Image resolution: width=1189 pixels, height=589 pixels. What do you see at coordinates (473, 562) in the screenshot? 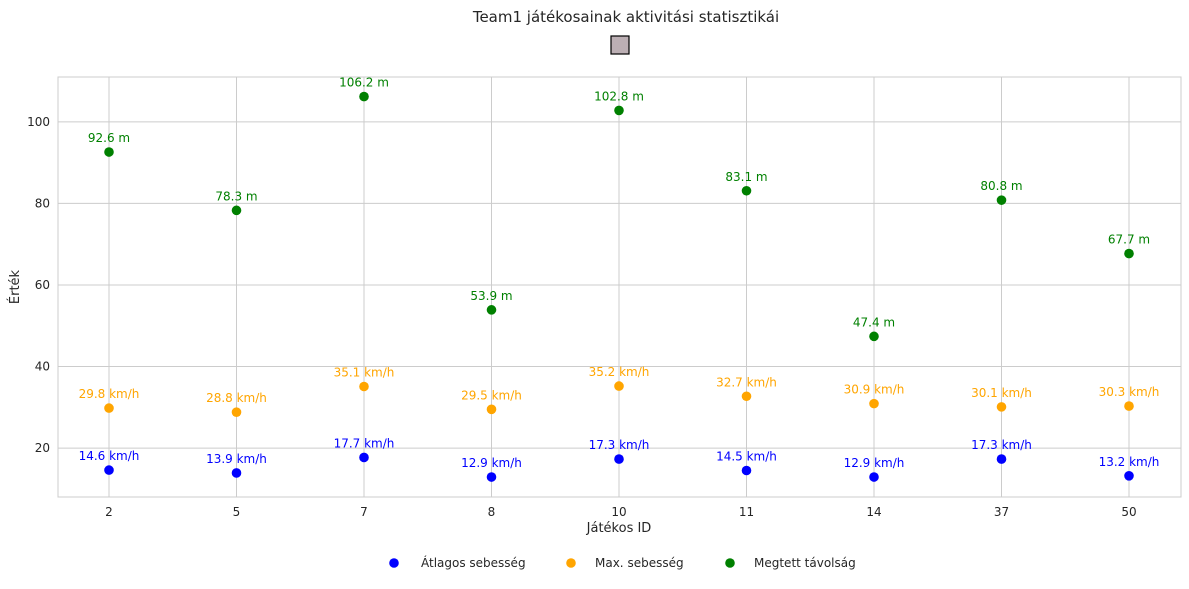
I see `legend-label: Átlagos sebesség` at bounding box center [473, 562].